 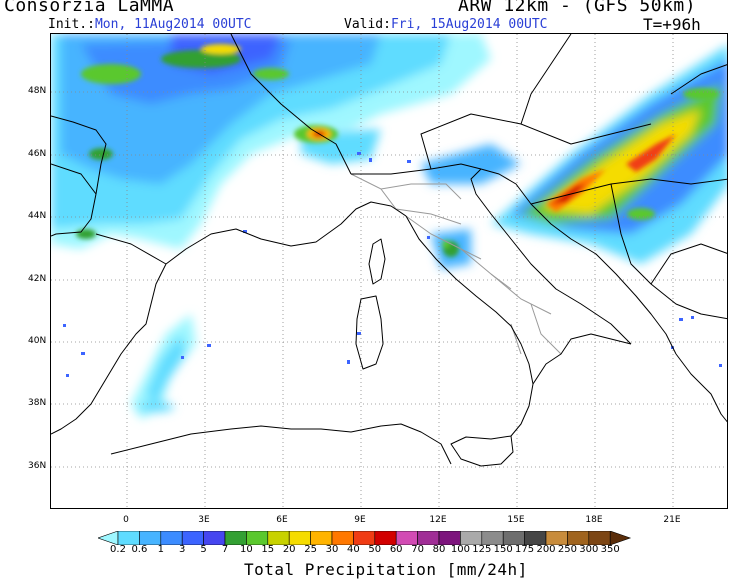 I want to click on precip-cores-balkans, so click(x=580, y=172).